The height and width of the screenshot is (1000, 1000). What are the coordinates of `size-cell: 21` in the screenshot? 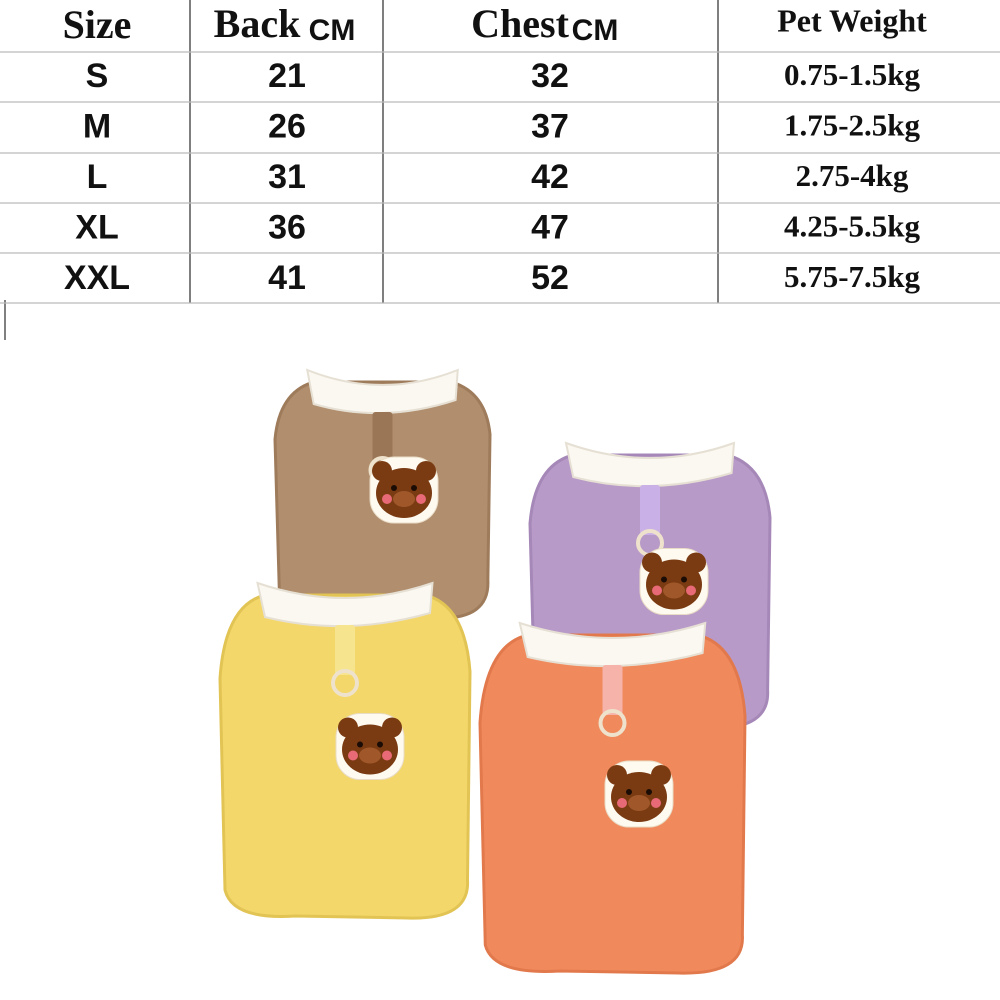 It's located at (287, 76).